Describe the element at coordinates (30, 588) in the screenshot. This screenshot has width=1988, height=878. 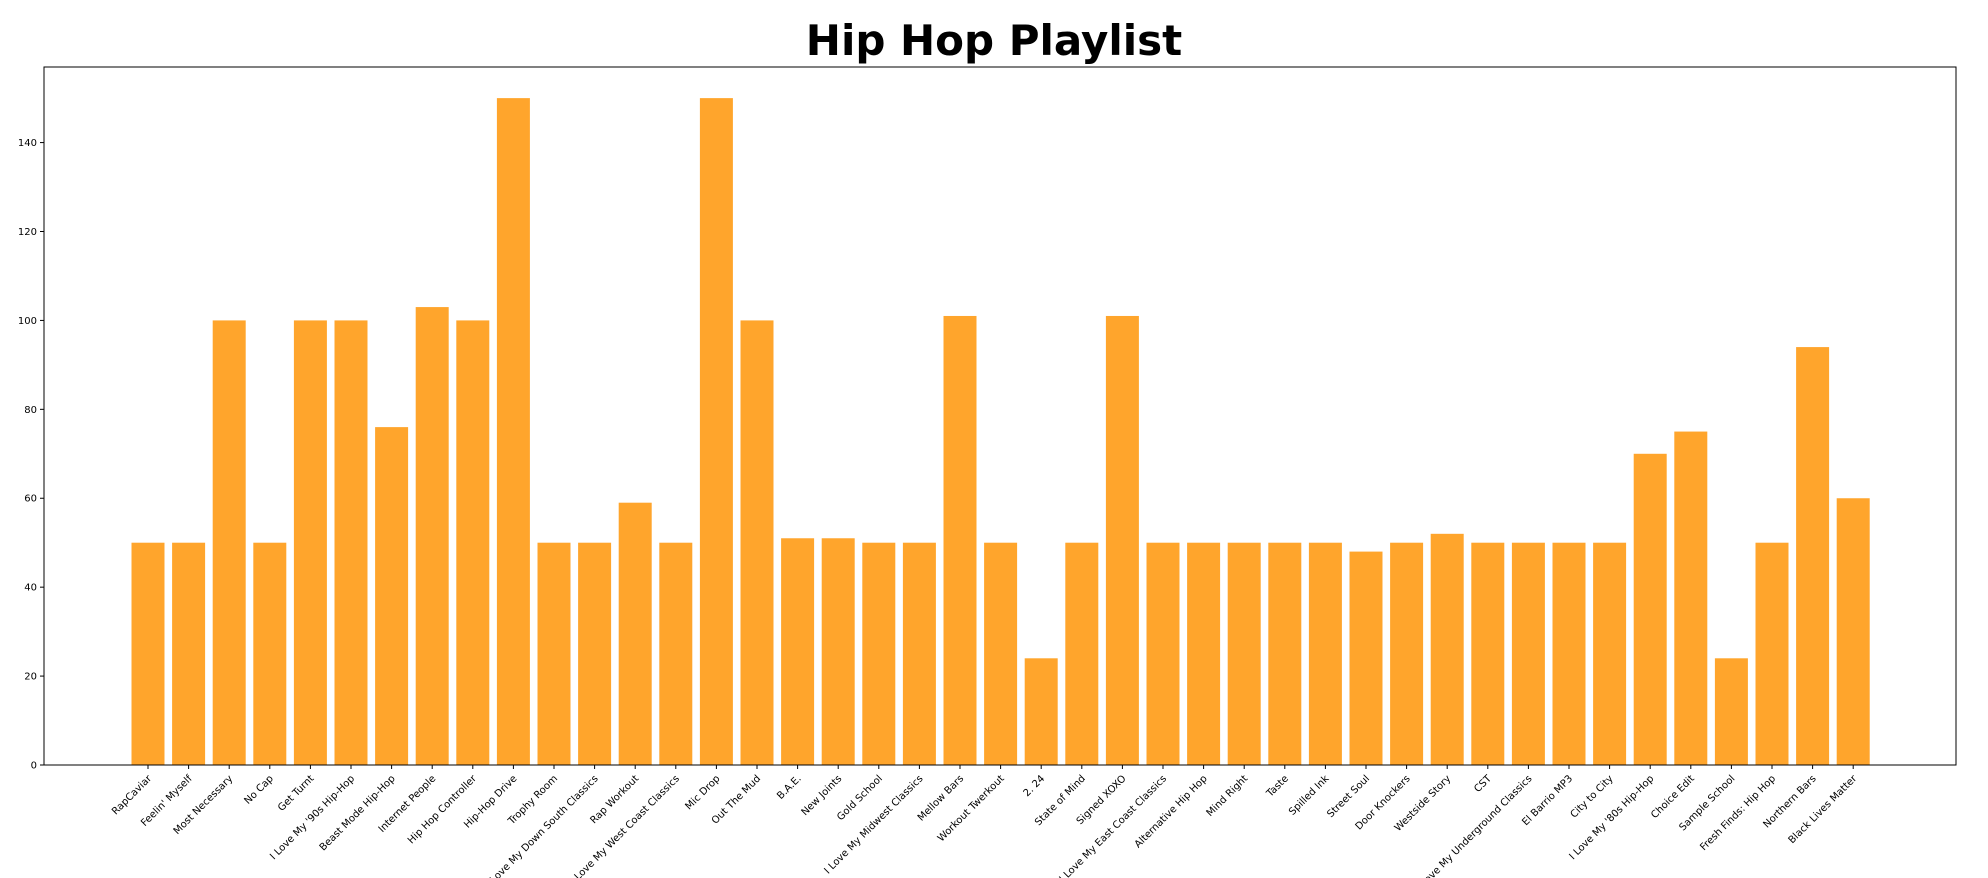
I see `y-tick-label: 40` at that location.